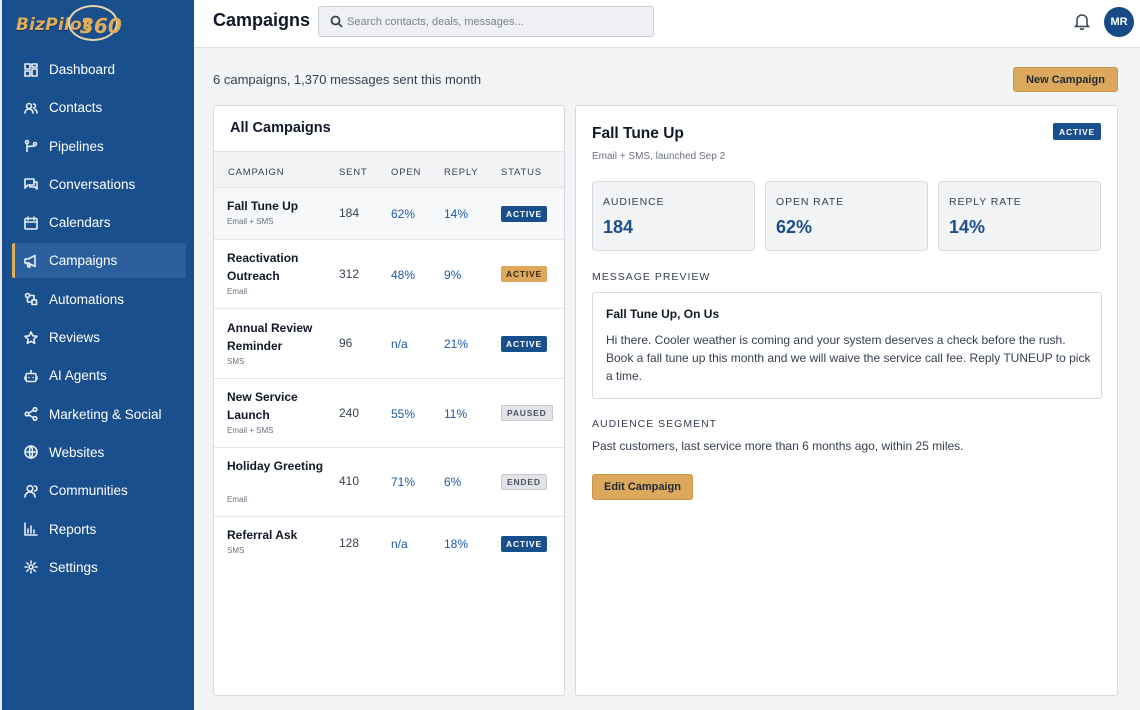 This screenshot has height=710, width=1140. I want to click on sidebar-item-label: AI Agents, so click(78, 376).